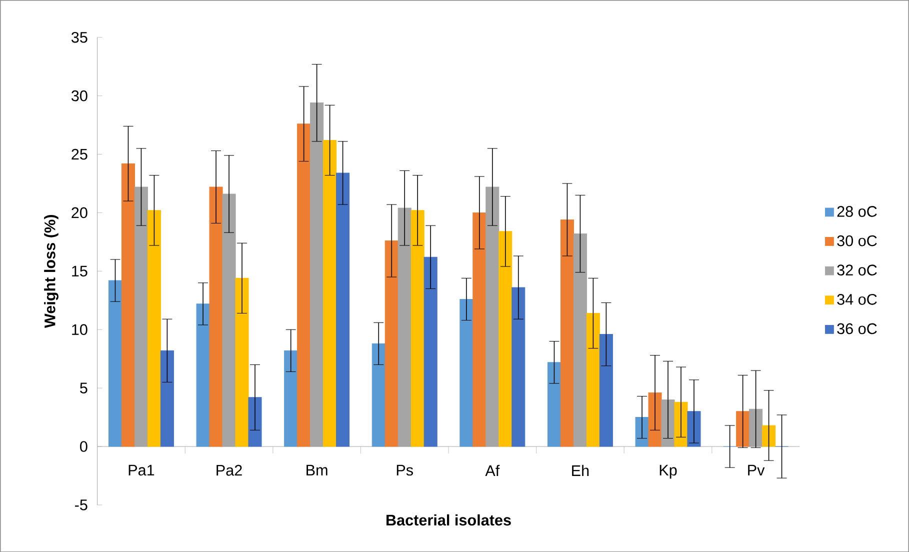 The image size is (909, 552). I want to click on x-tick-label: Pa1, so click(141, 470).